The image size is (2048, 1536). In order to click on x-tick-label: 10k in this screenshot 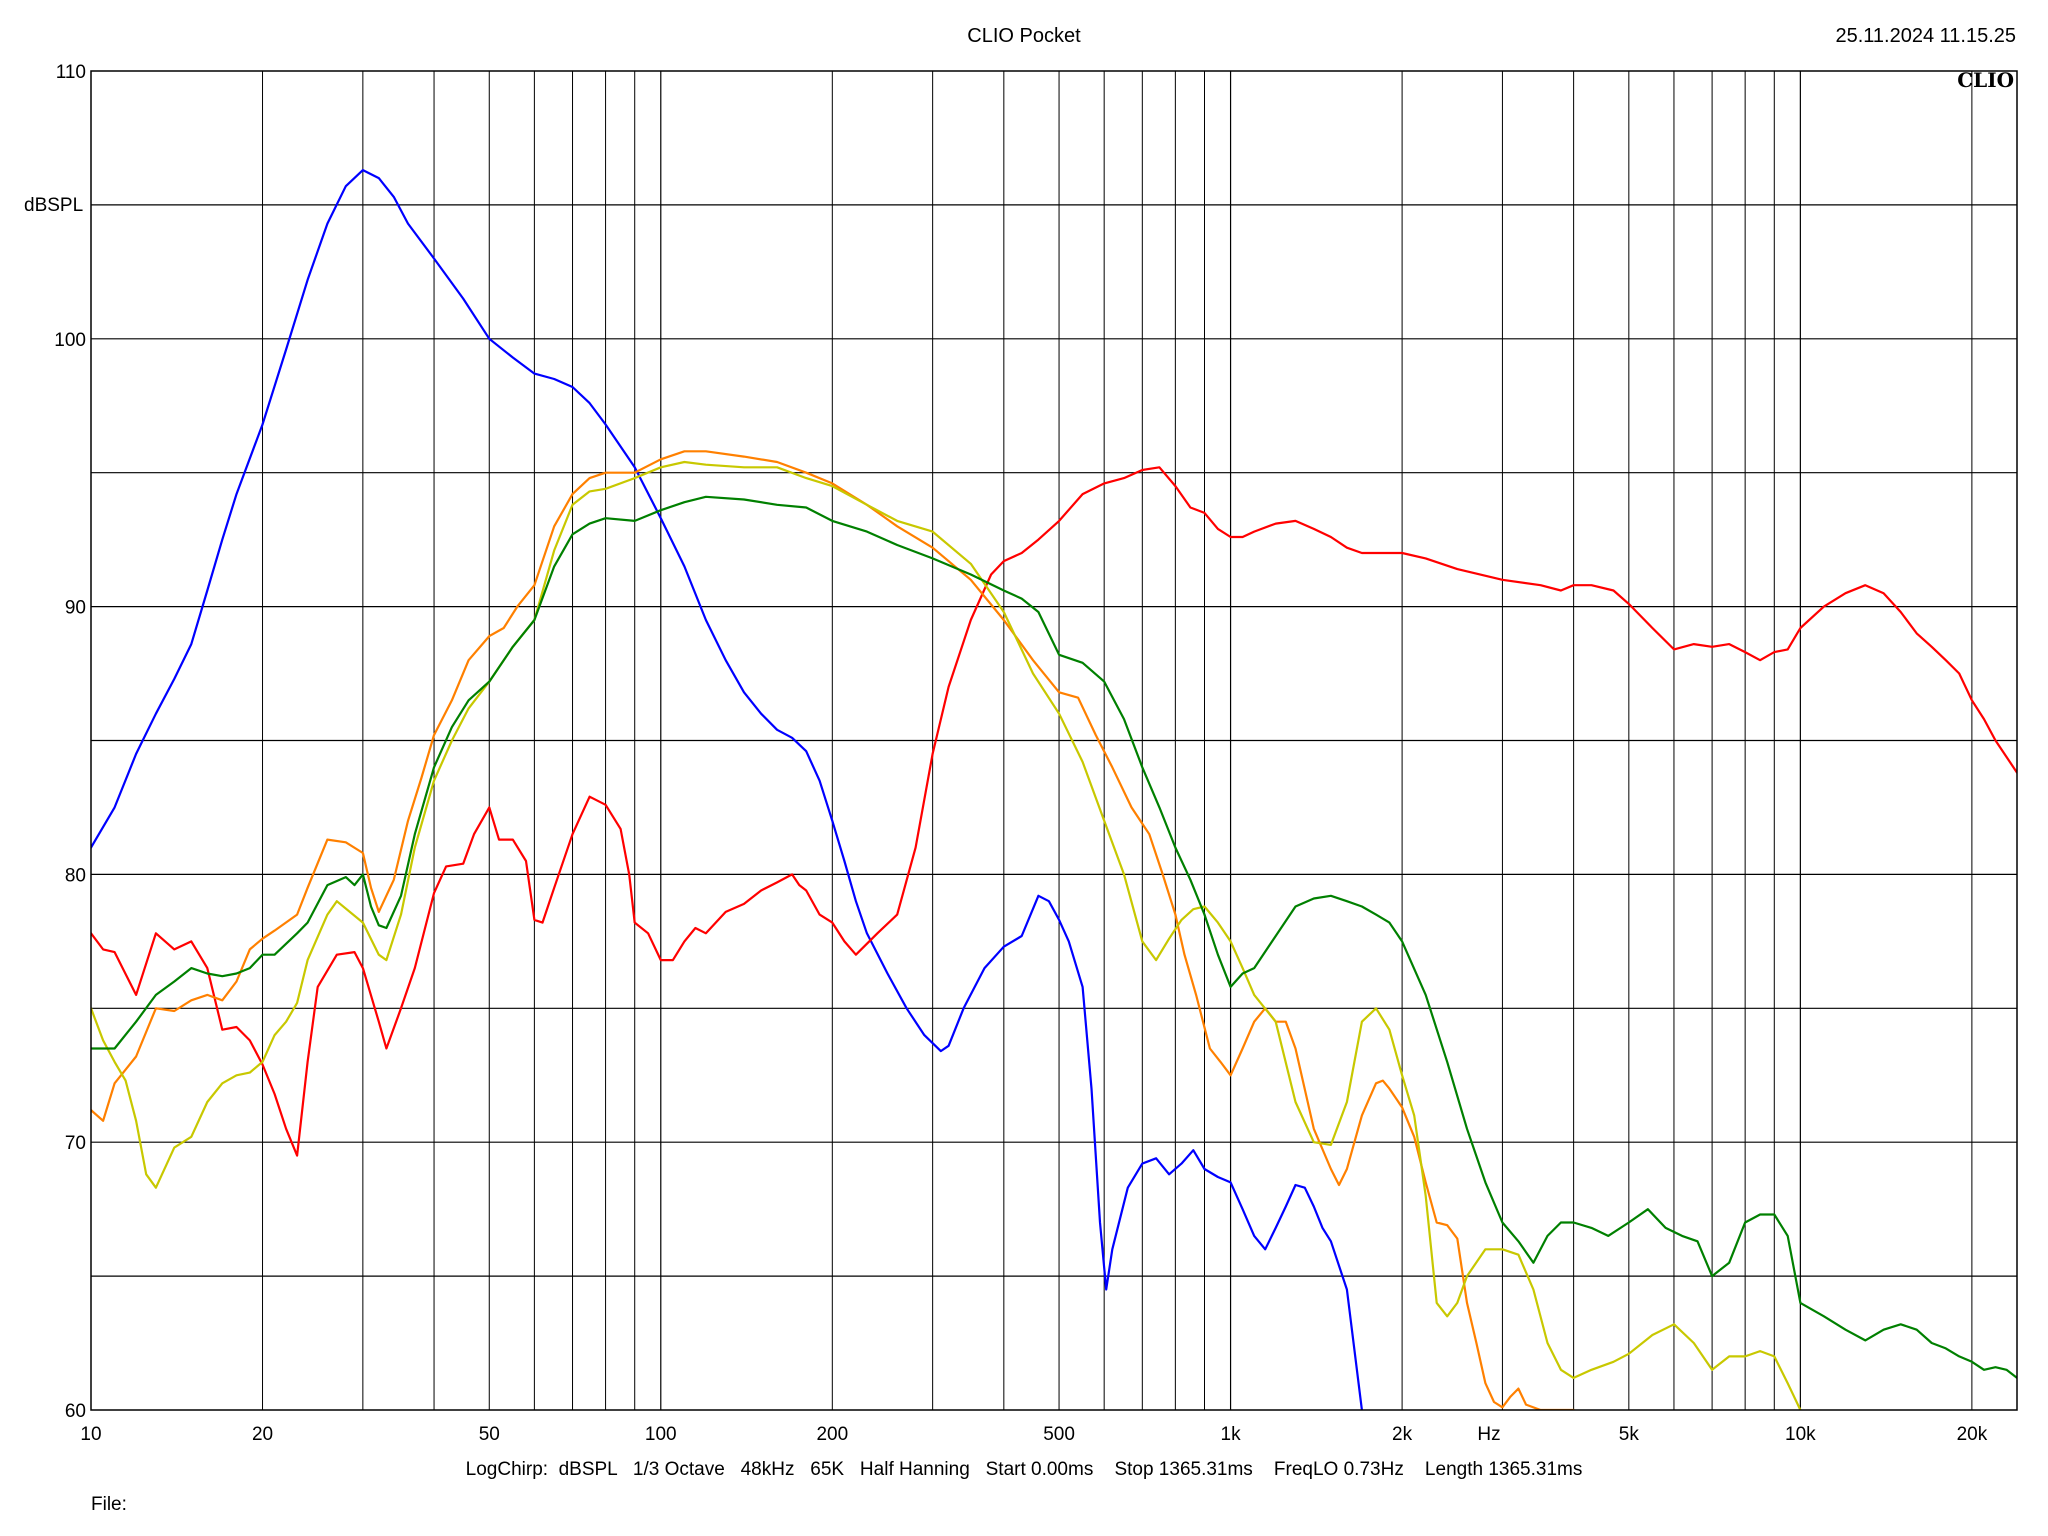, I will do `click(1800, 1434)`.